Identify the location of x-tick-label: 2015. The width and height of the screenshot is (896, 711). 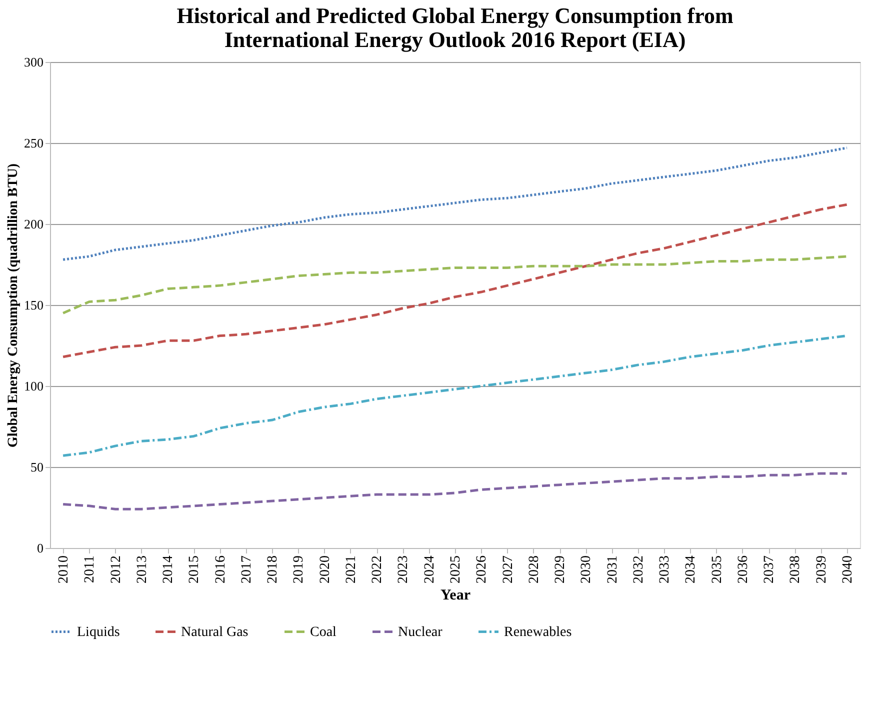
(194, 570).